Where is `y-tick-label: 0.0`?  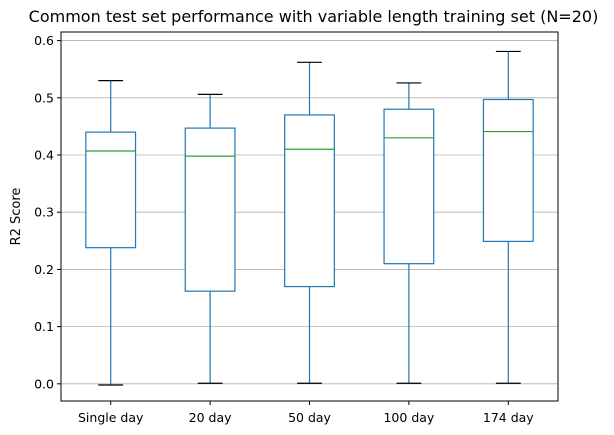 y-tick-label: 0.0 is located at coordinates (44, 383).